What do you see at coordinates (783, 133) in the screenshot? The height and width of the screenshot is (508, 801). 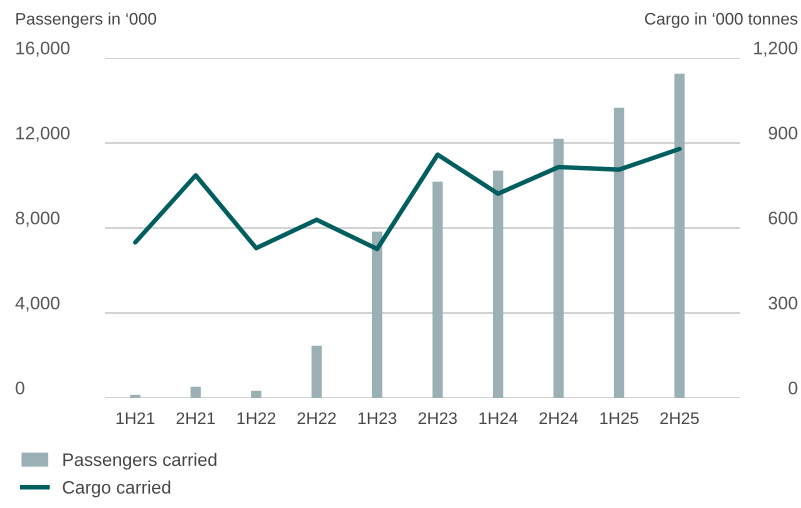 I see `y2-tick-label: 900` at bounding box center [783, 133].